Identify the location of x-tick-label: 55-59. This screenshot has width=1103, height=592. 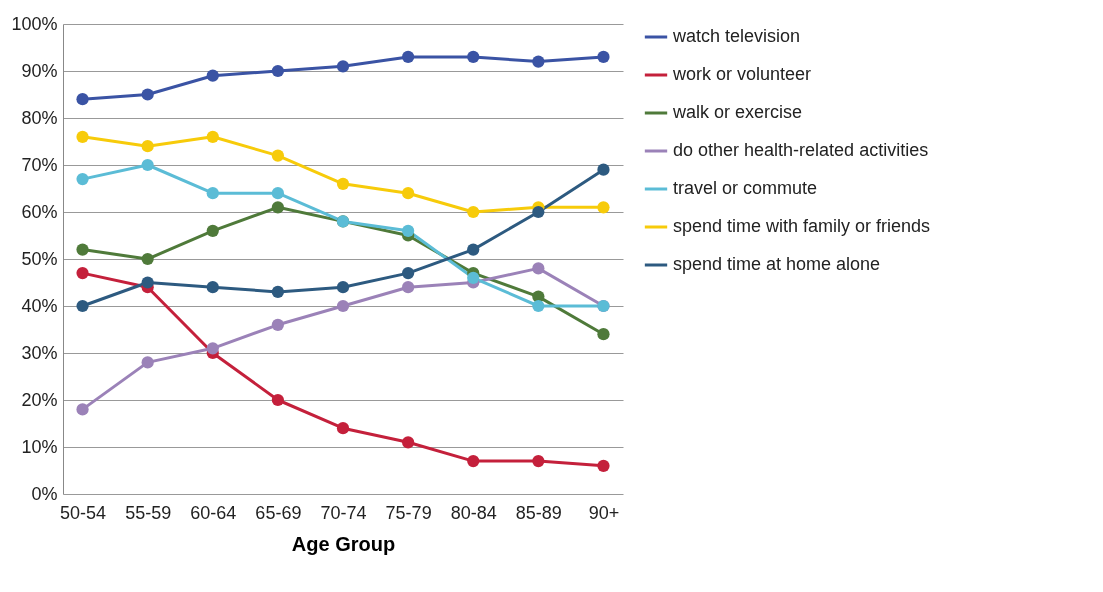
(148, 512).